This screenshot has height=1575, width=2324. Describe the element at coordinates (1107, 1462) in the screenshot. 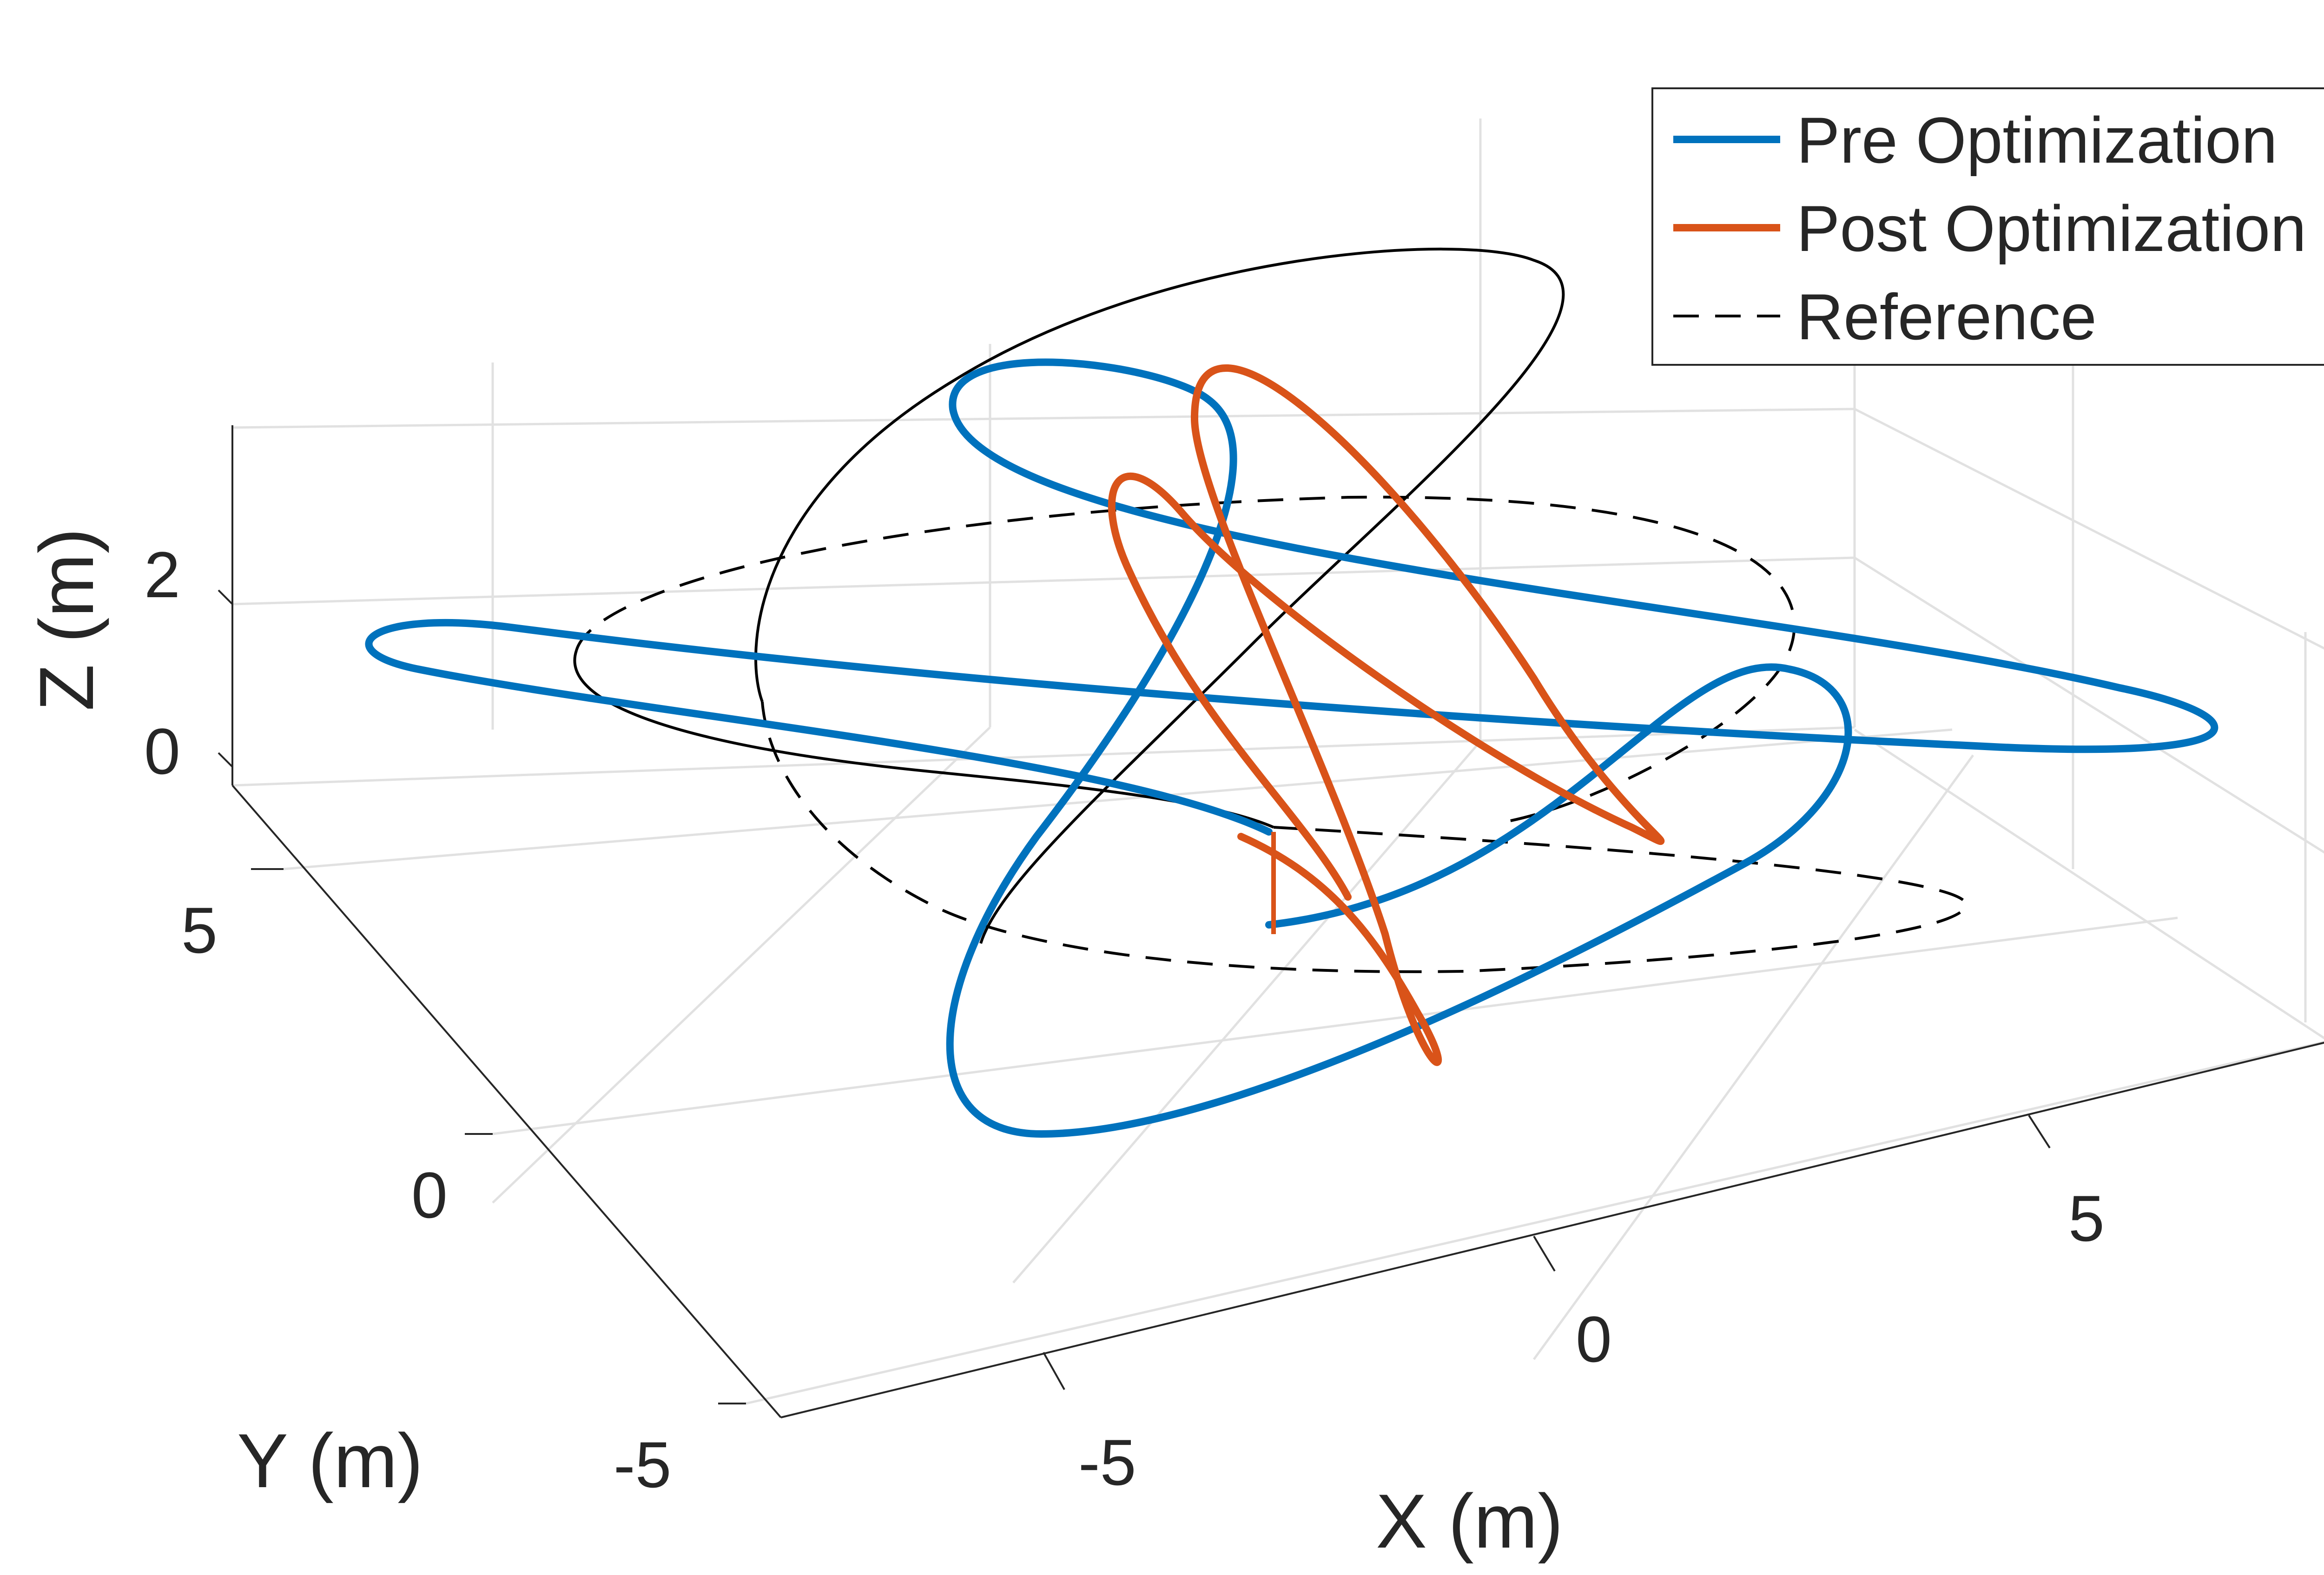

I see `x-tick-label-m5: -5` at that location.